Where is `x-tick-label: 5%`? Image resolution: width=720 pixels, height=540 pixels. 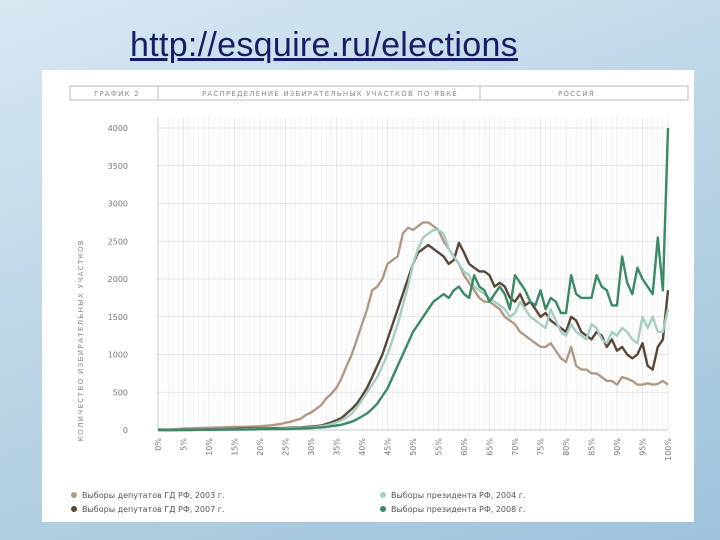
x-tick-label: 5% is located at coordinates (184, 444).